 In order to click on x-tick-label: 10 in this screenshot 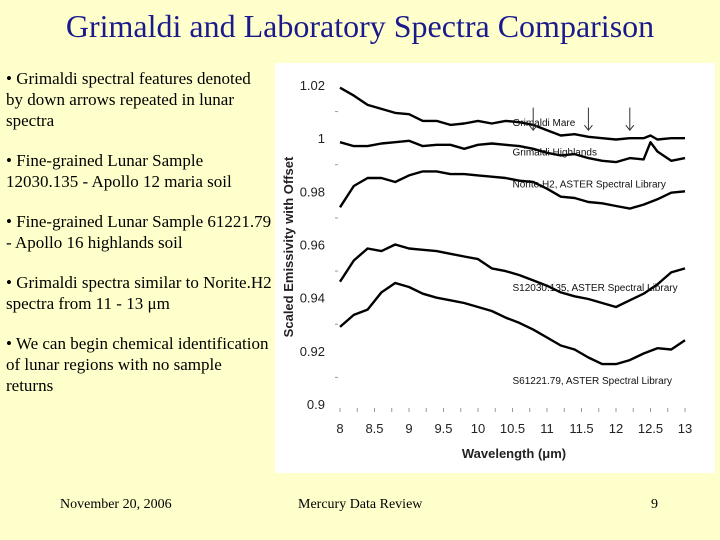, I will do `click(478, 428)`.